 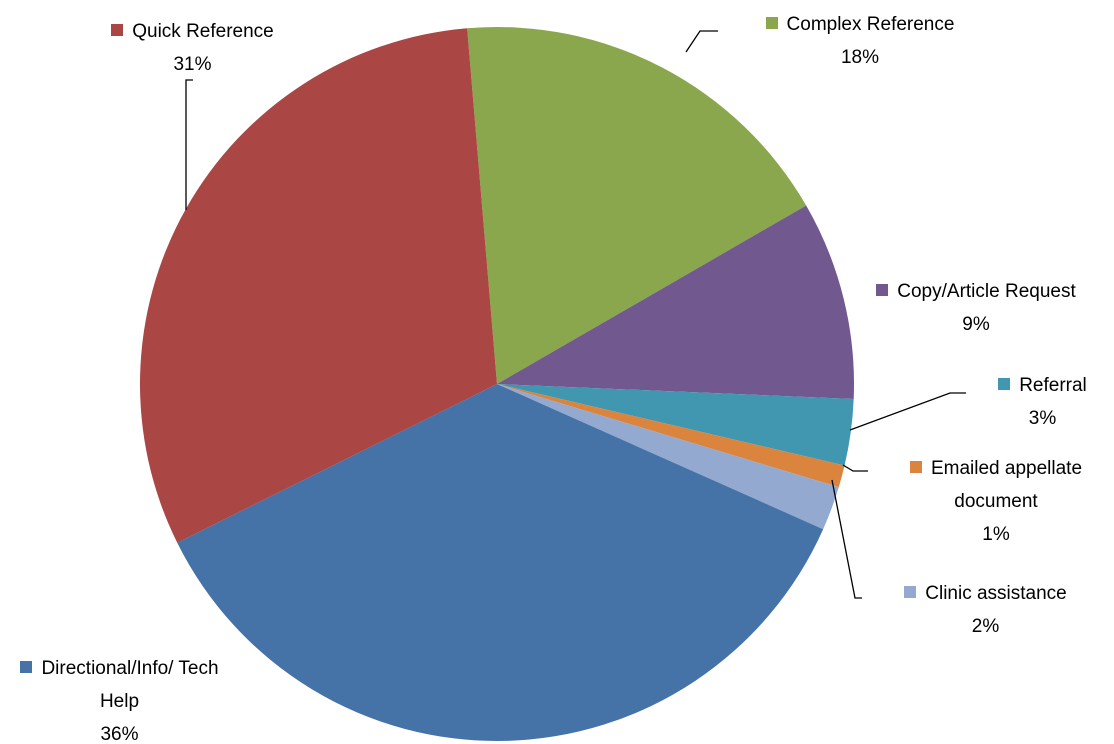 I want to click on category-label: Complex Reference, so click(x=870, y=24).